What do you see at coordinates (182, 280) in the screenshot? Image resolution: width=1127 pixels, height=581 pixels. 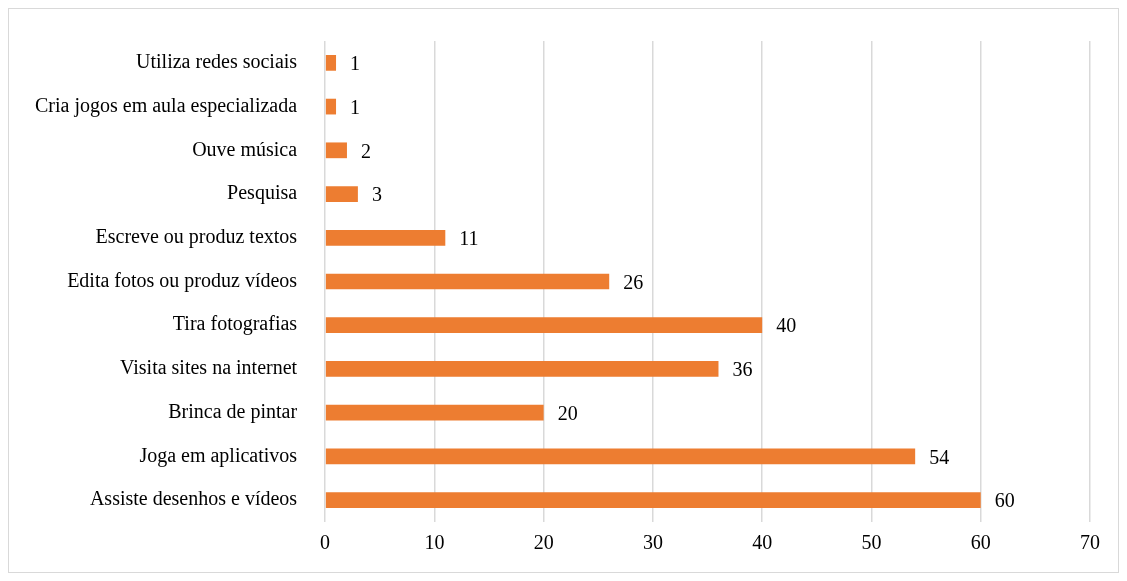 I see `y-tick-label: Edita fotos ou produz vídeos` at bounding box center [182, 280].